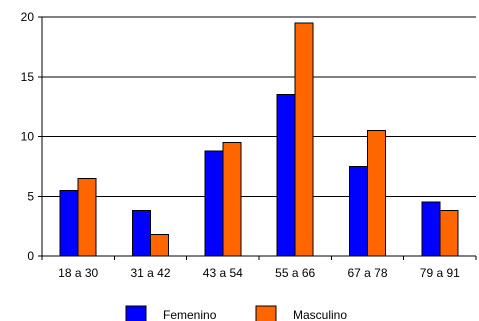  I want to click on y-tick-label: 20, so click(28, 17).